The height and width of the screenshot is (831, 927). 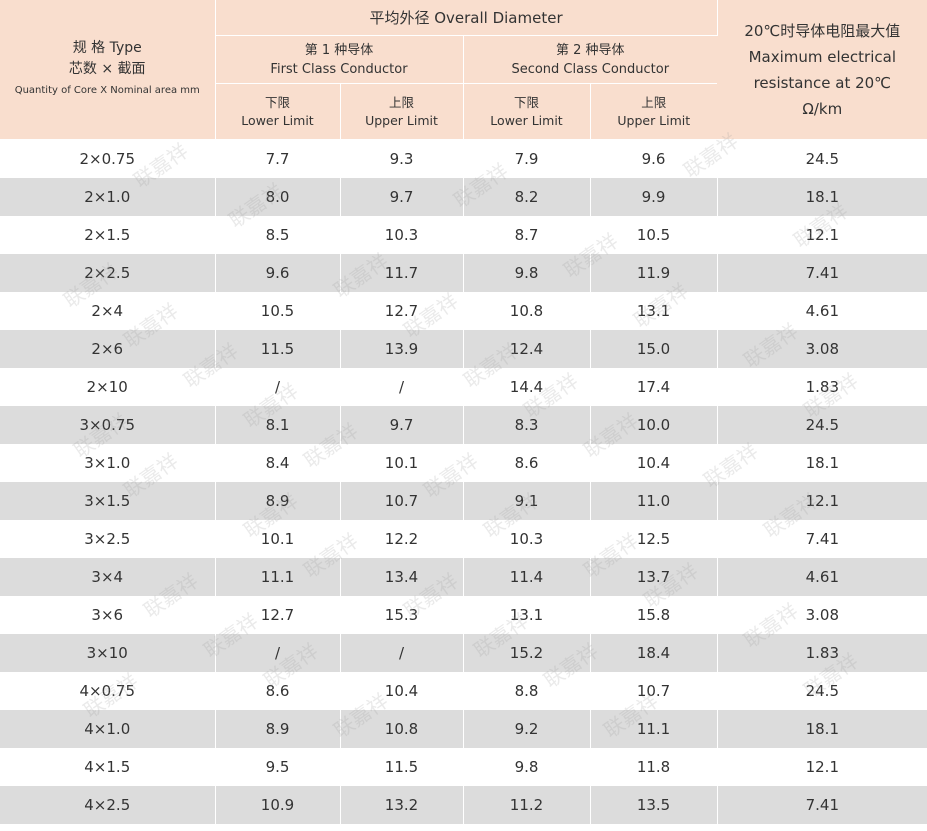 What do you see at coordinates (527, 111) in the screenshot?
I see `second-class-lower-limit-header: 下限 Lower Limit` at bounding box center [527, 111].